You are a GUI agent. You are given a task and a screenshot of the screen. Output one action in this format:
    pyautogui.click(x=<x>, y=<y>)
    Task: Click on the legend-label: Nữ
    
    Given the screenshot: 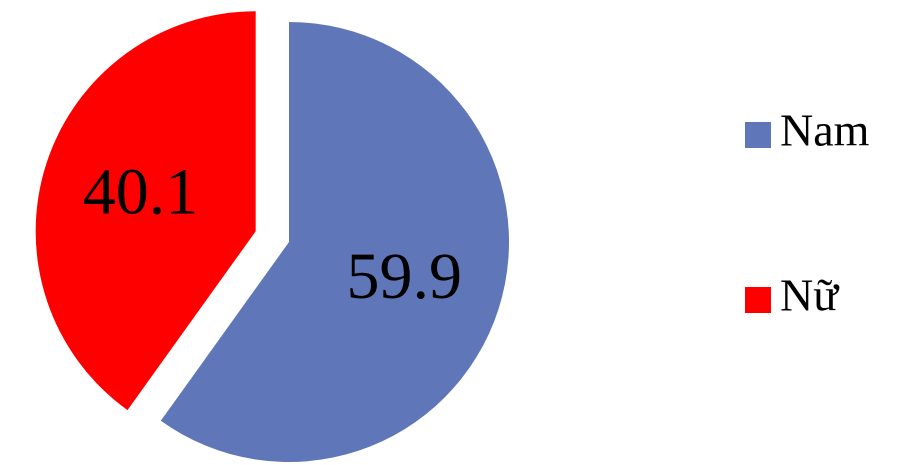 What is the action you would take?
    pyautogui.click(x=810, y=295)
    